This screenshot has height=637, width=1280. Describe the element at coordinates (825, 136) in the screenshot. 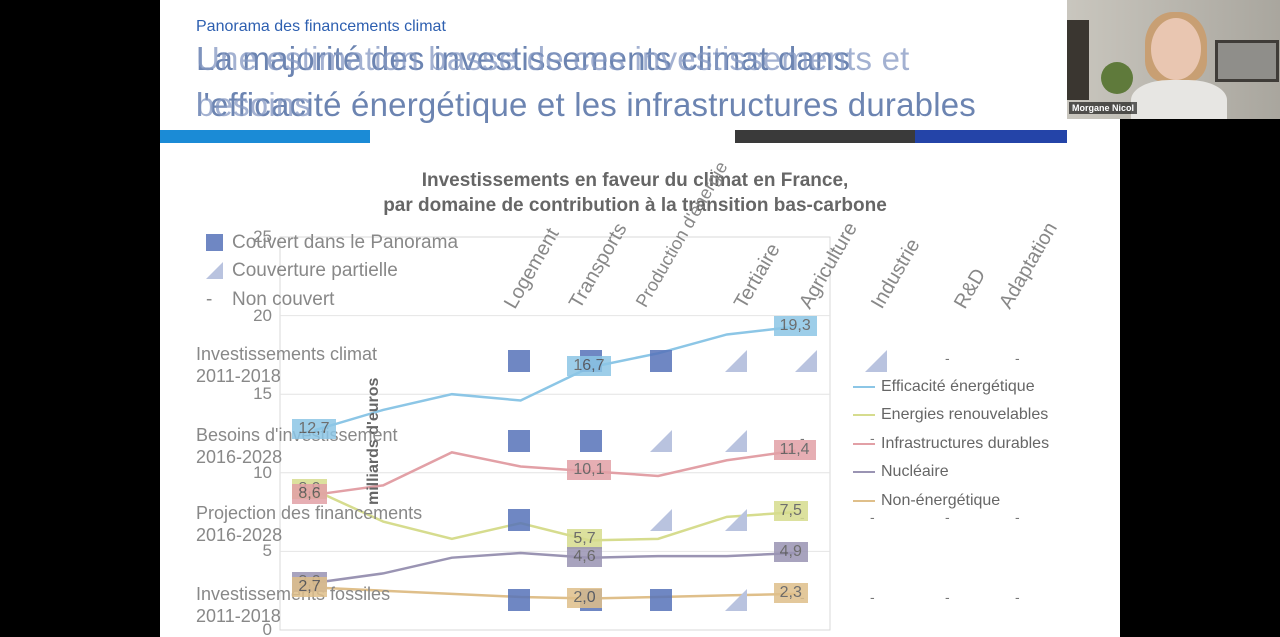

I see `accent-bar-dark` at that location.